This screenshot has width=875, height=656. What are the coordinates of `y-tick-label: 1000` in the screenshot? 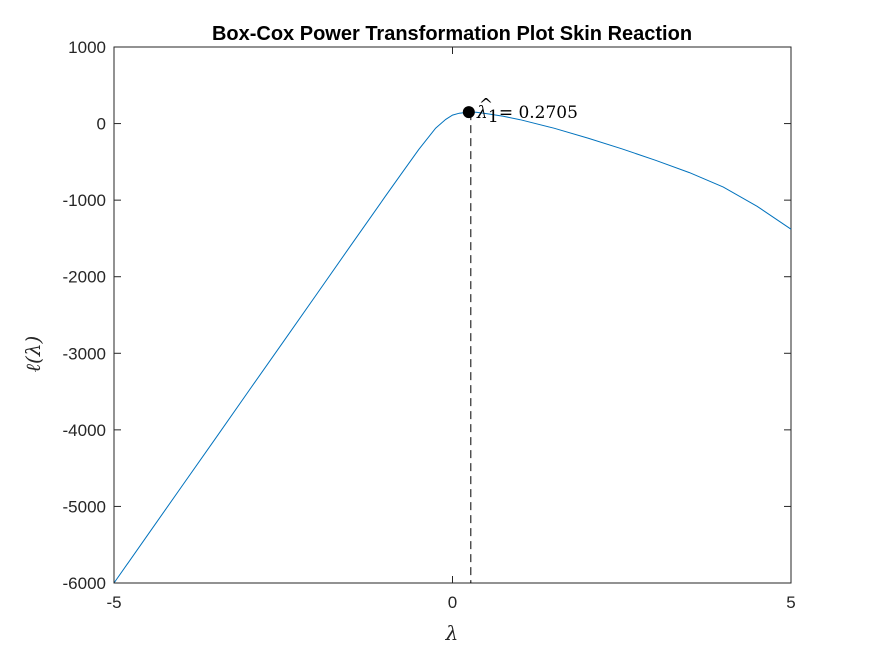 It's located at (87, 47).